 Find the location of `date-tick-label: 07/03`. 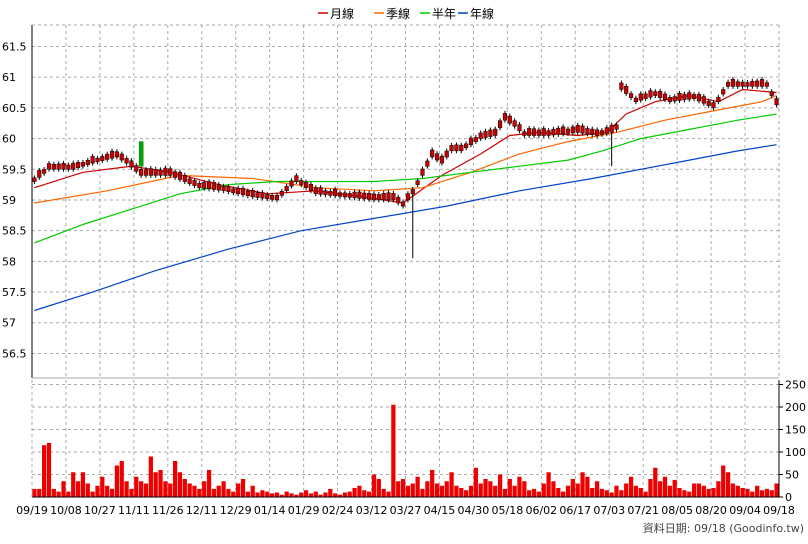

date-tick-label: 07/03 is located at coordinates (609, 510).